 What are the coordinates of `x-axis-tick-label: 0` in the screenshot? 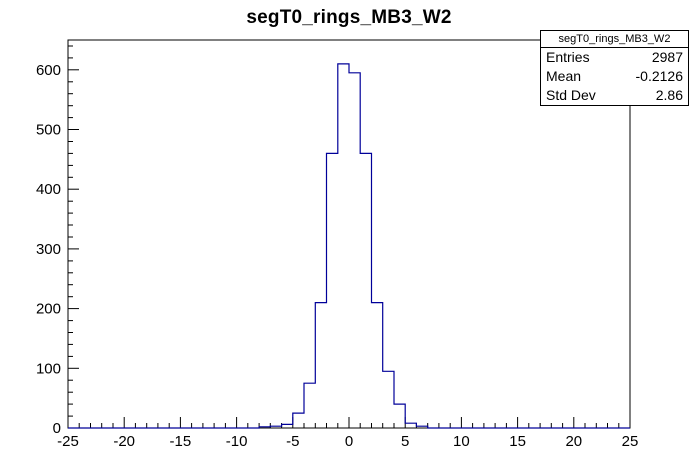 It's located at (349, 441).